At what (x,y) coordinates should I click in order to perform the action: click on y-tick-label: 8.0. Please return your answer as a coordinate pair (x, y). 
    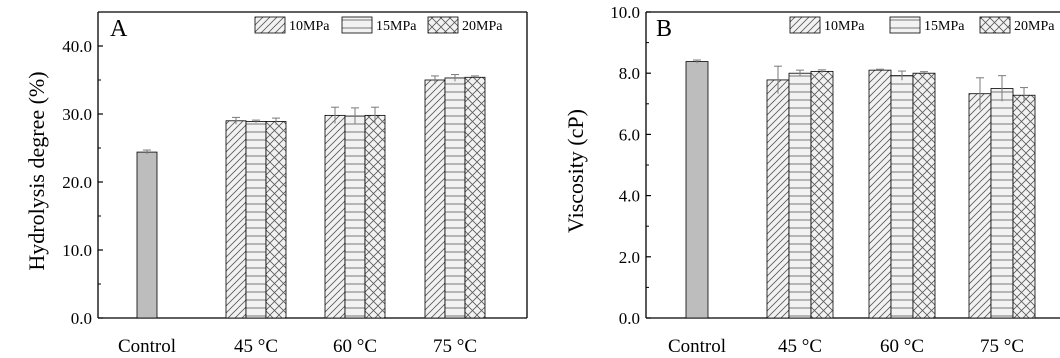
    Looking at the image, I should click on (629, 73).